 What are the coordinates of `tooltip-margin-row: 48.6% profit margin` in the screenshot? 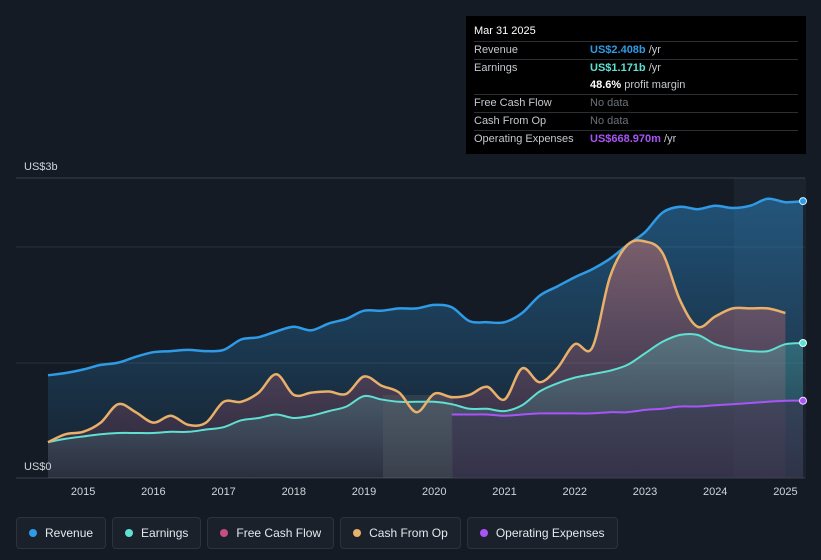 It's located at (636, 85).